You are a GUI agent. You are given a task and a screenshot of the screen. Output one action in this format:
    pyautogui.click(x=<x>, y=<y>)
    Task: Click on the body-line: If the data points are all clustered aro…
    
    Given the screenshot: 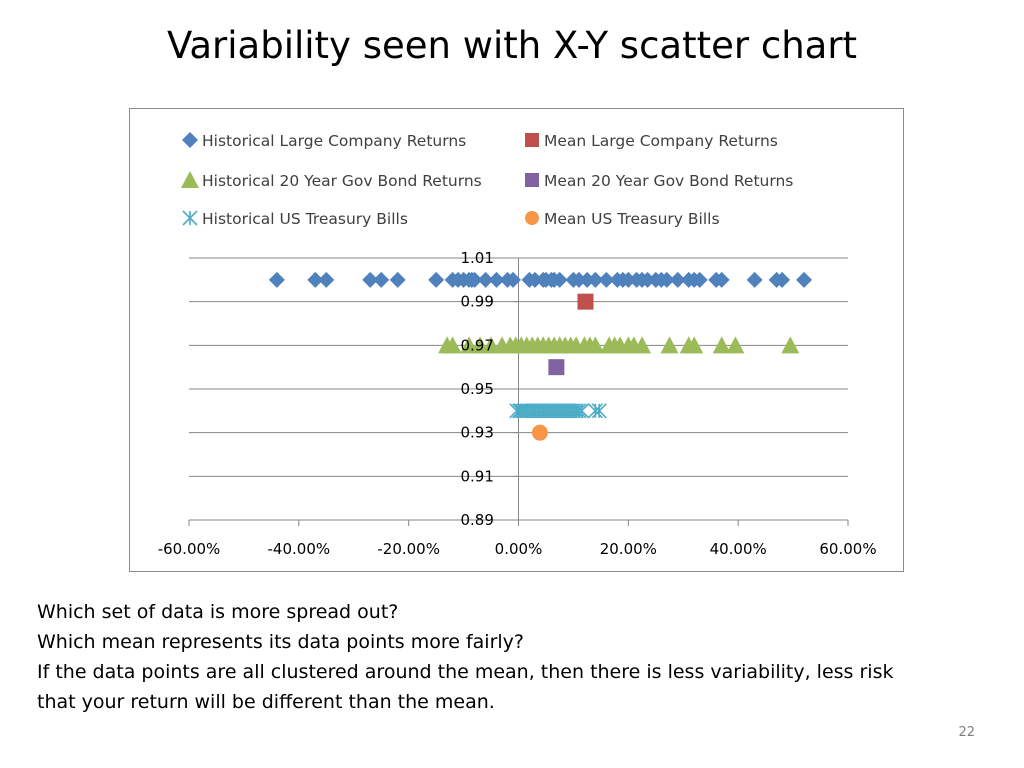 What is the action you would take?
    pyautogui.click(x=465, y=672)
    